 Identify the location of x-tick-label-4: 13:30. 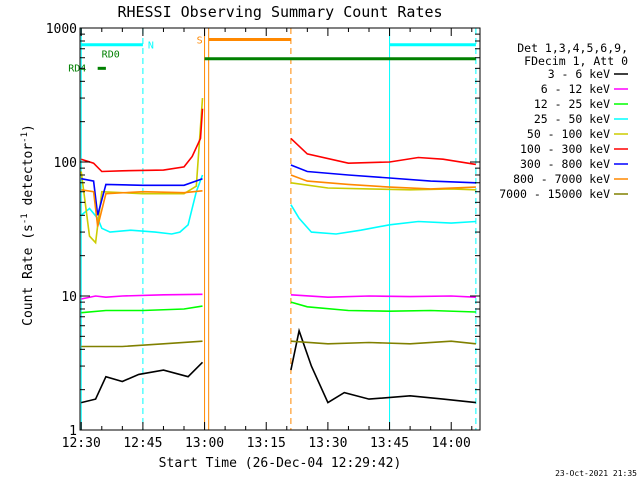
(327, 443).